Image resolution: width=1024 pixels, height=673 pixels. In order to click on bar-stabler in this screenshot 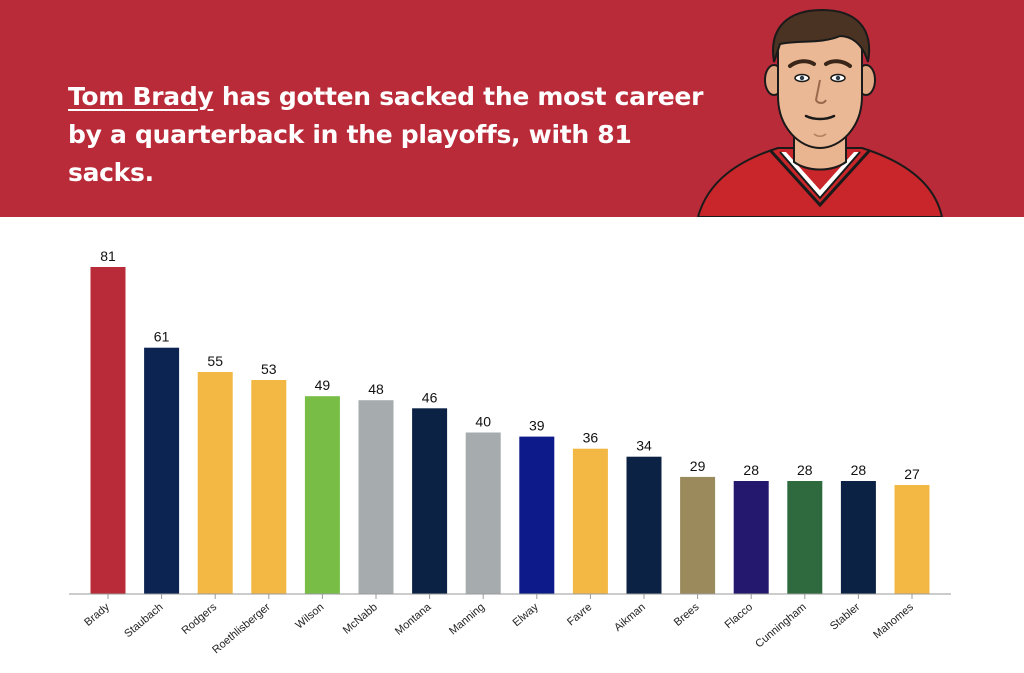, I will do `click(858, 537)`.